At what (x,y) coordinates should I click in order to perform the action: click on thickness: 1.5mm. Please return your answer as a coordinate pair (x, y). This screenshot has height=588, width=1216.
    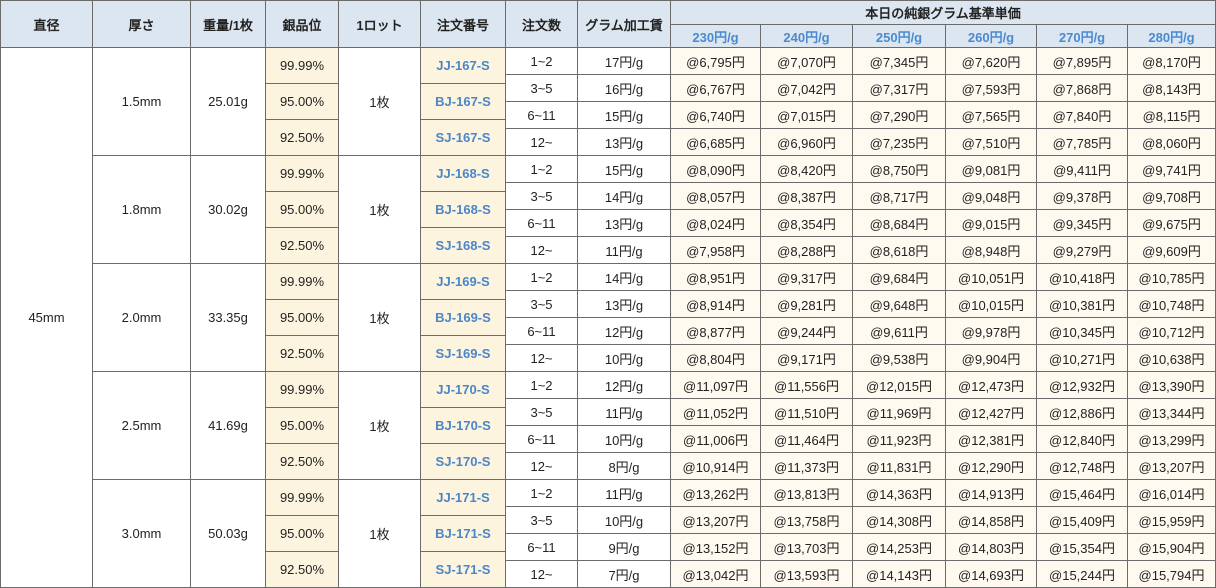
    Looking at the image, I should click on (141, 101).